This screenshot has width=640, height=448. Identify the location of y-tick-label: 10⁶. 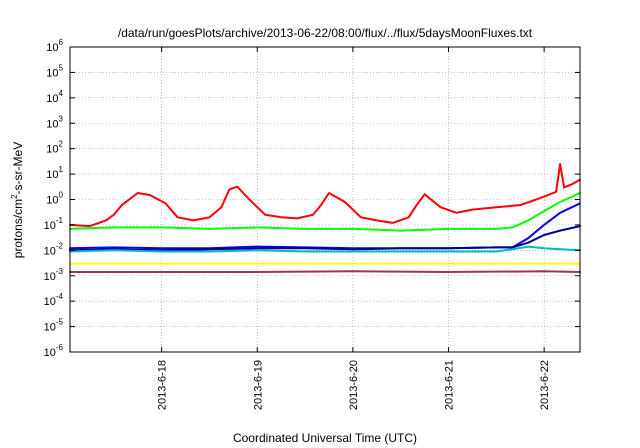
(54, 46).